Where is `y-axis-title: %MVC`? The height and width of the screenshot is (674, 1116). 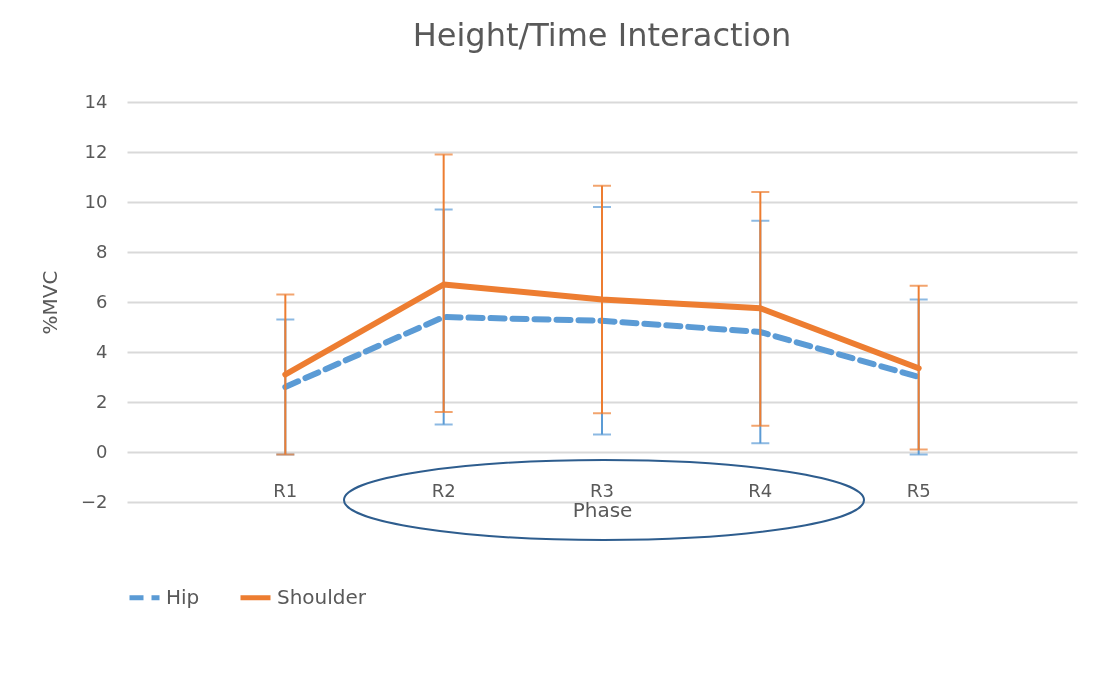 y-axis-title: %MVC is located at coordinates (49, 302).